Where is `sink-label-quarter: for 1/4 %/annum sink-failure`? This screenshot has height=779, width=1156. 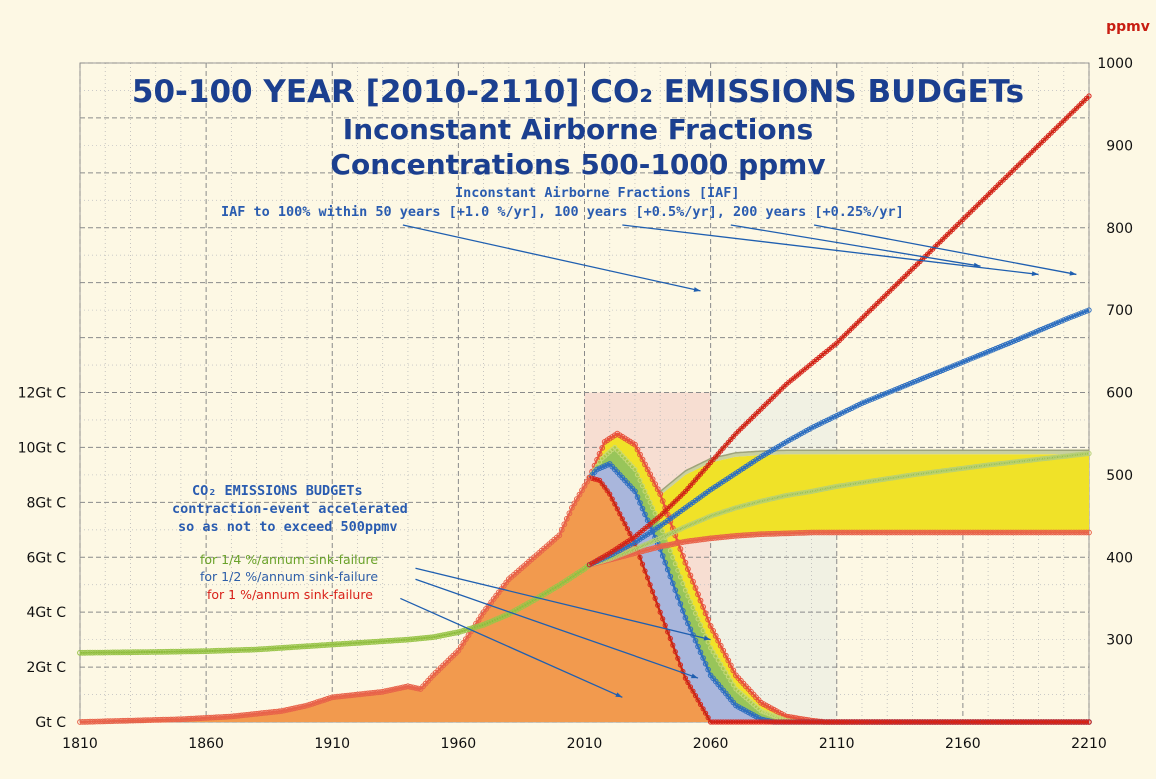 sink-label-quarter: for 1/4 %/annum sink-failure is located at coordinates (289, 559).